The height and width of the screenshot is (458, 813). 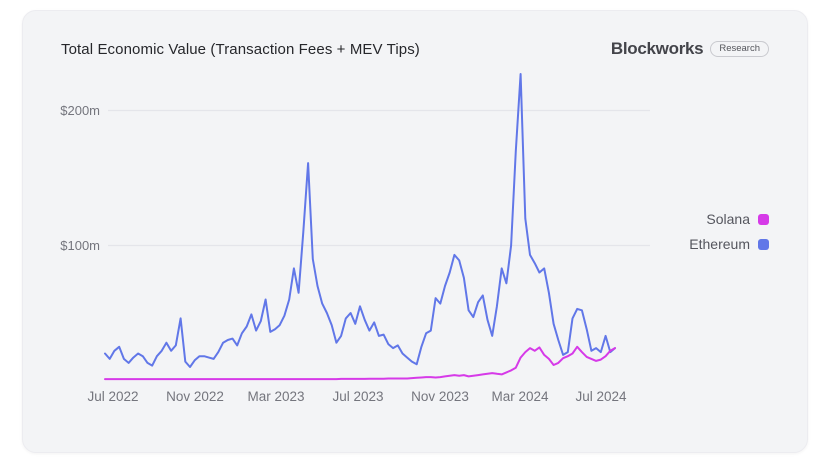 I want to click on solana-swatch-icon, so click(x=763, y=219).